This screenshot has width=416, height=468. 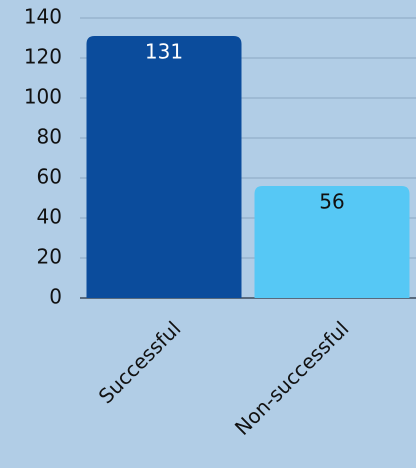 What do you see at coordinates (332, 242) in the screenshot?
I see `bar` at bounding box center [332, 242].